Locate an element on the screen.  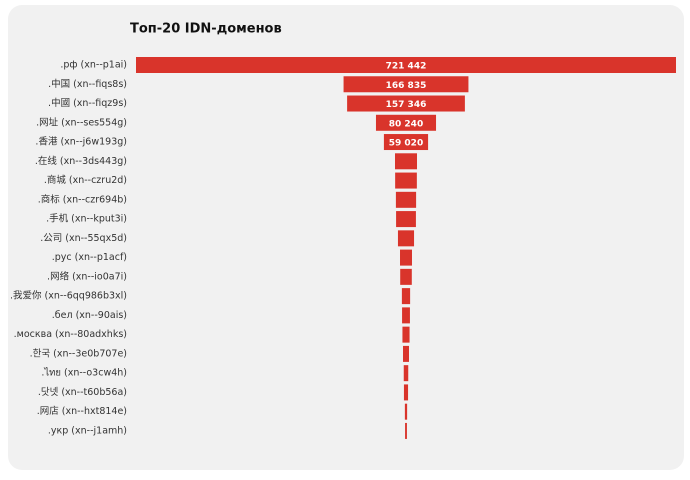
category-label: .укр (xn--j1amh) is located at coordinates (87, 430).